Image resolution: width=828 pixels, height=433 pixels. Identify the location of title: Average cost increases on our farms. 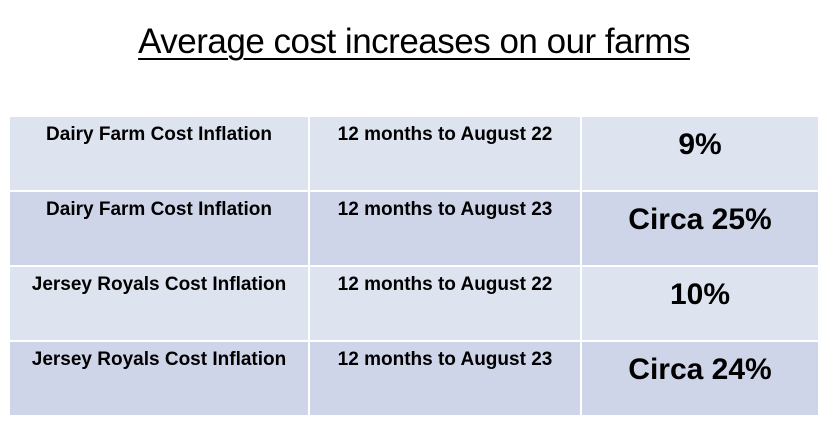
(414, 41).